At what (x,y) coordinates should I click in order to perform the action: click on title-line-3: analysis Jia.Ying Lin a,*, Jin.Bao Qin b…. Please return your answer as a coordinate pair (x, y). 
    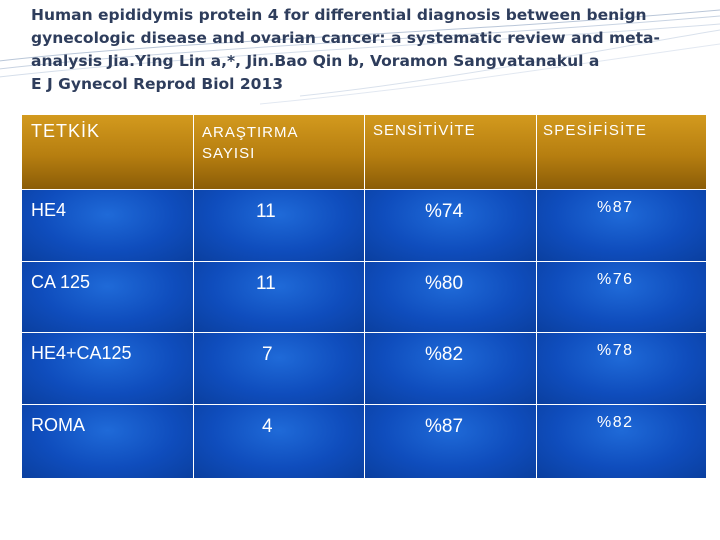
    Looking at the image, I should click on (315, 61).